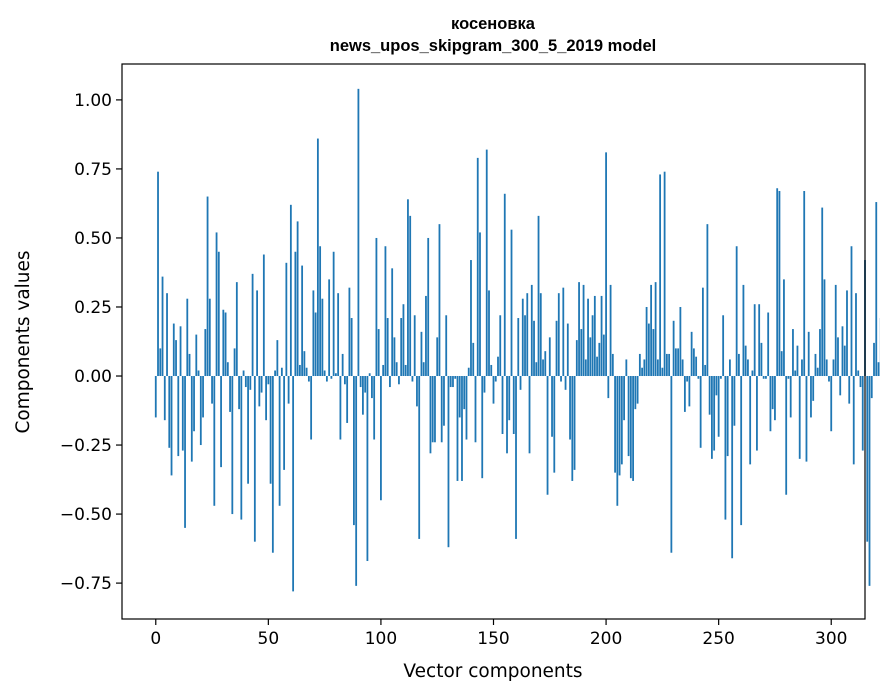 The width and height of the screenshot is (880, 696). What do you see at coordinates (269, 639) in the screenshot?
I see `x-tick-label: 50` at bounding box center [269, 639].